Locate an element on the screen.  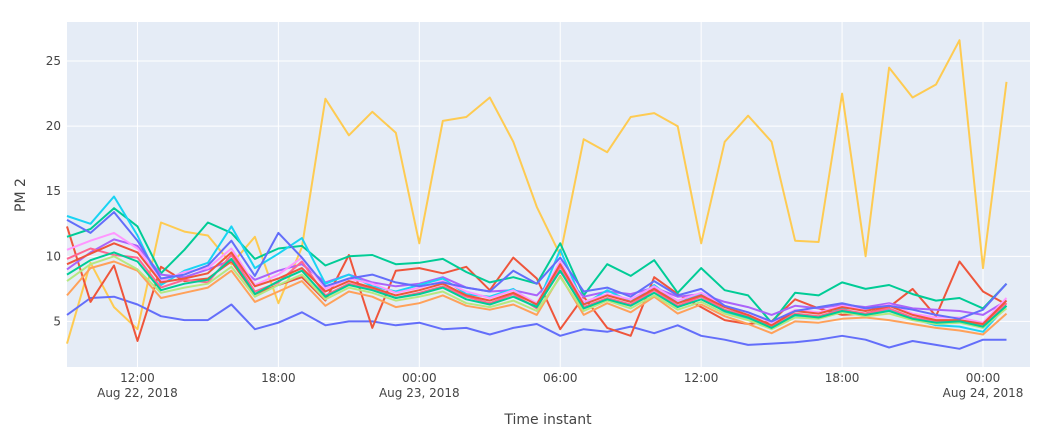
y-tick-label: 5 is located at coordinates (57, 321).